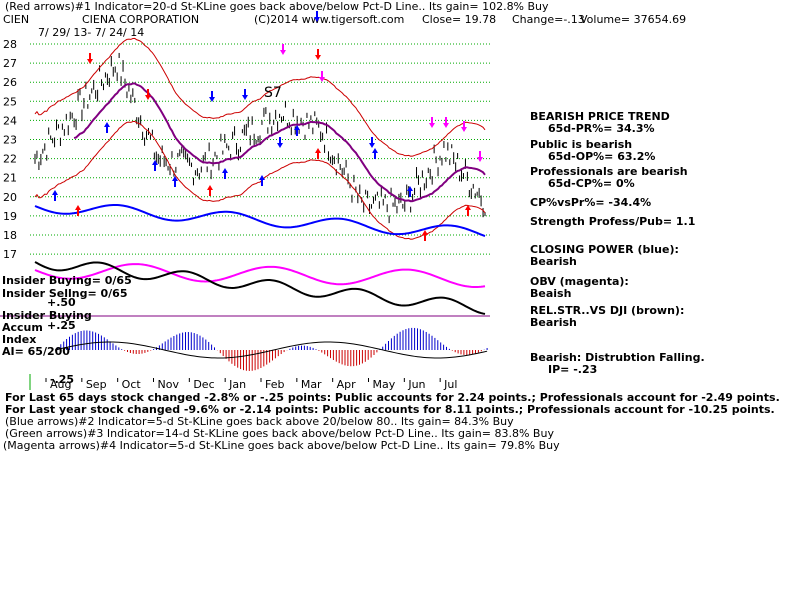  What do you see at coordinates (61, 325) in the screenshot?
I see `plus25-label: +.25` at bounding box center [61, 325].